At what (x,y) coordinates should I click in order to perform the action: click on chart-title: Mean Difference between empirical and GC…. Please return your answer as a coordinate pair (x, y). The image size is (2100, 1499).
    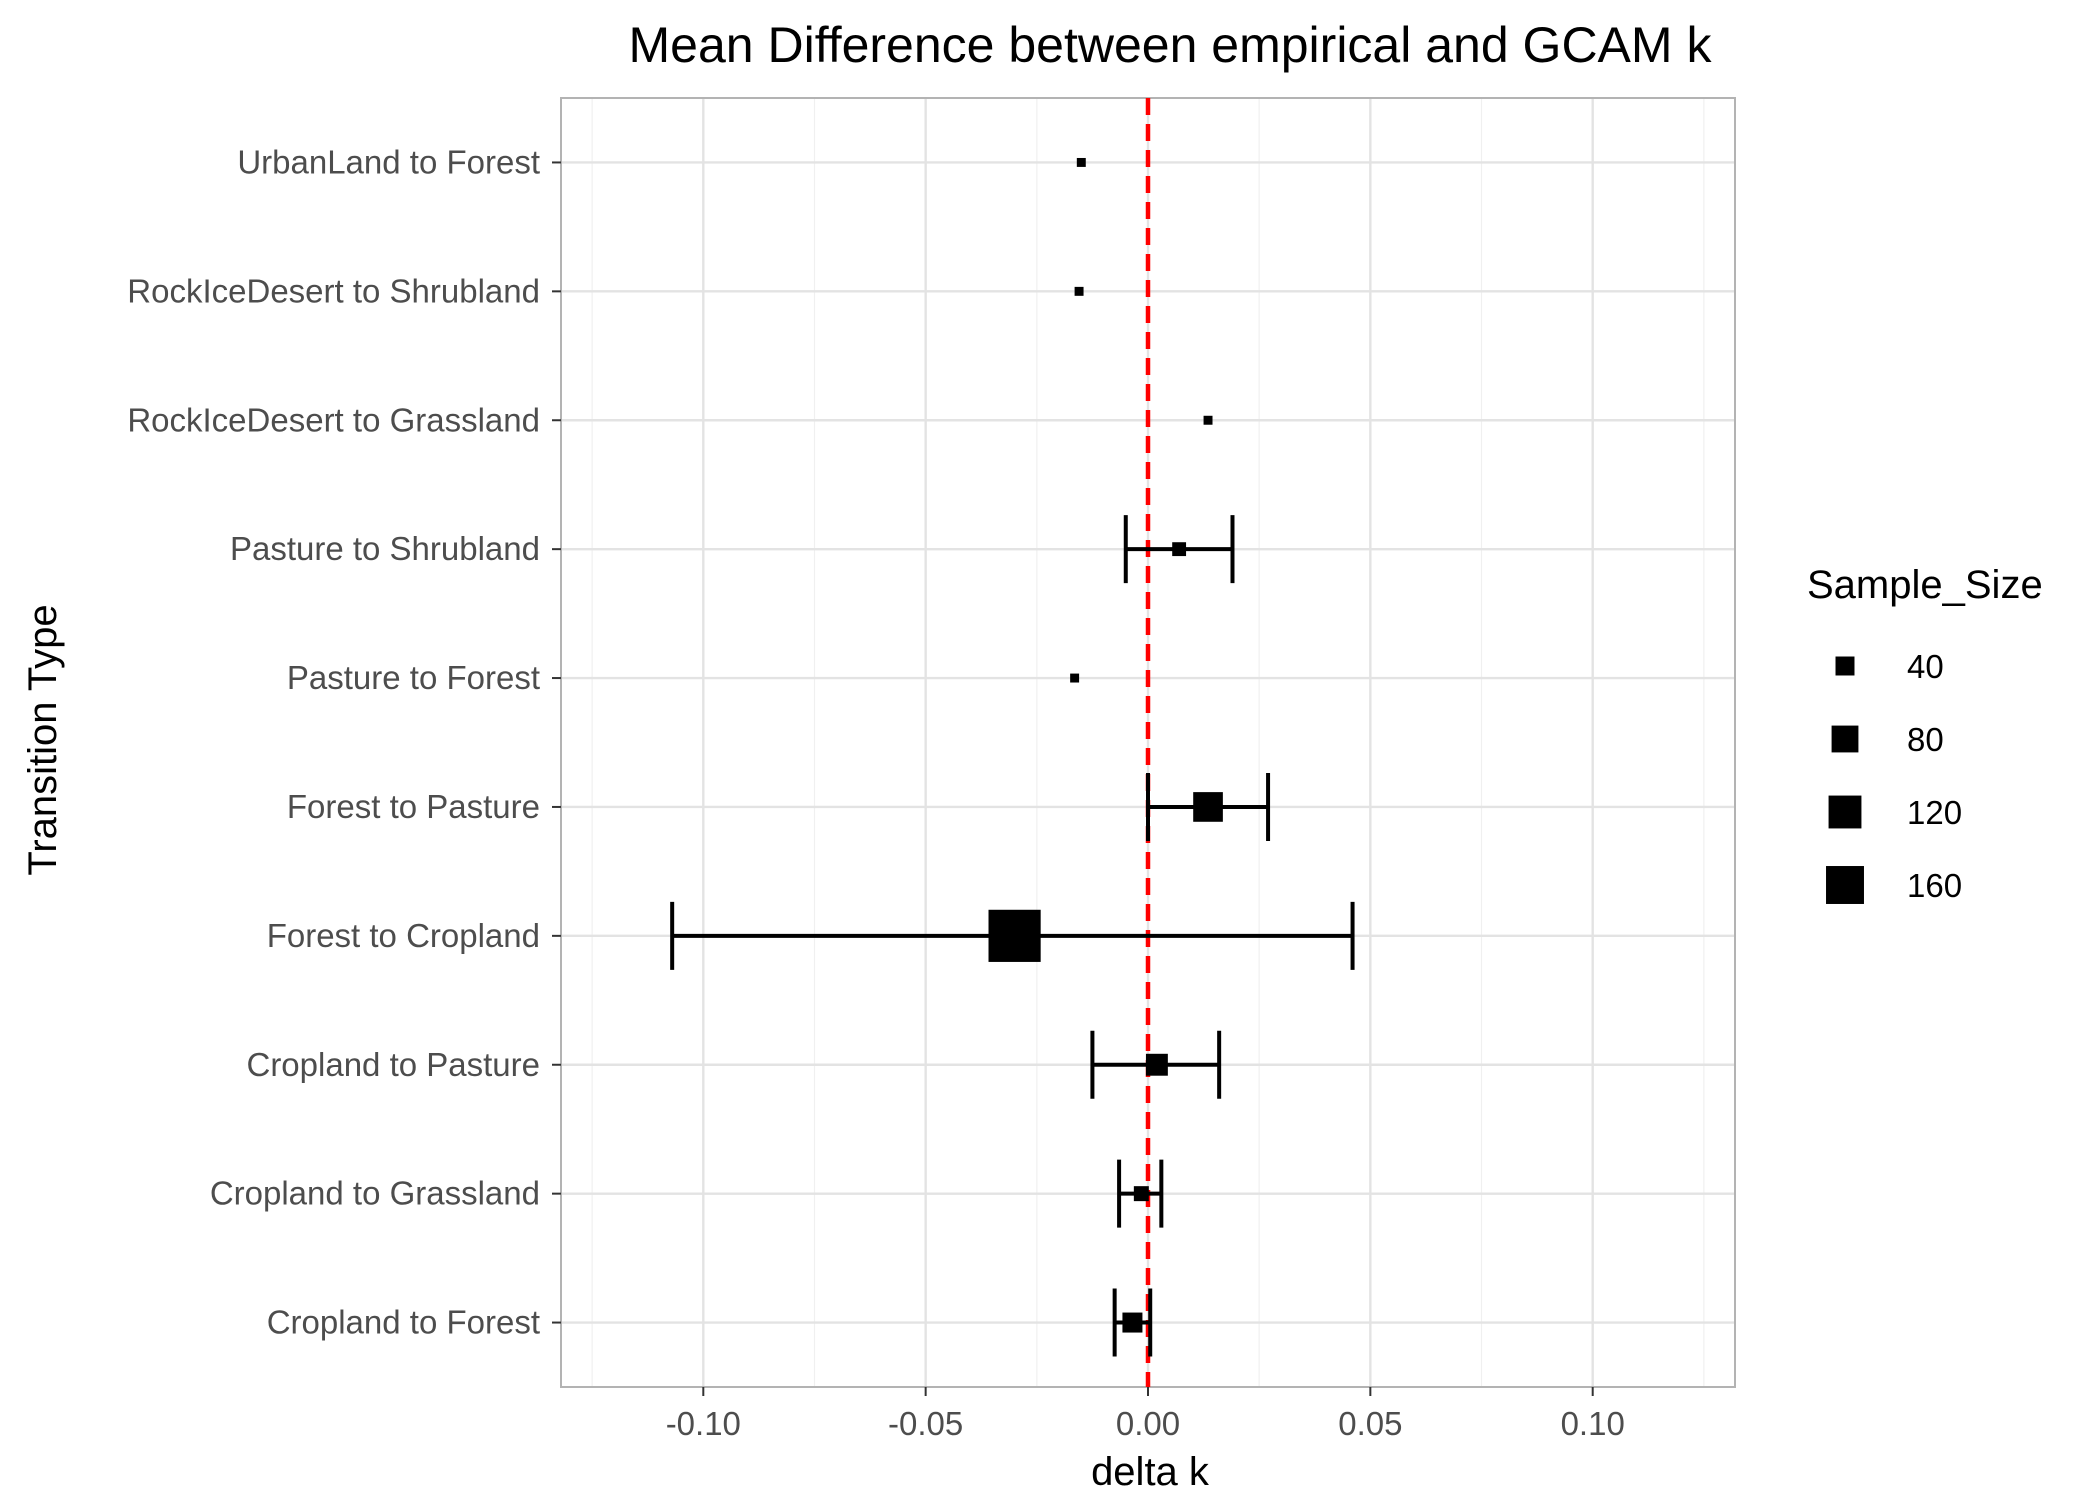
    Looking at the image, I should click on (1171, 45).